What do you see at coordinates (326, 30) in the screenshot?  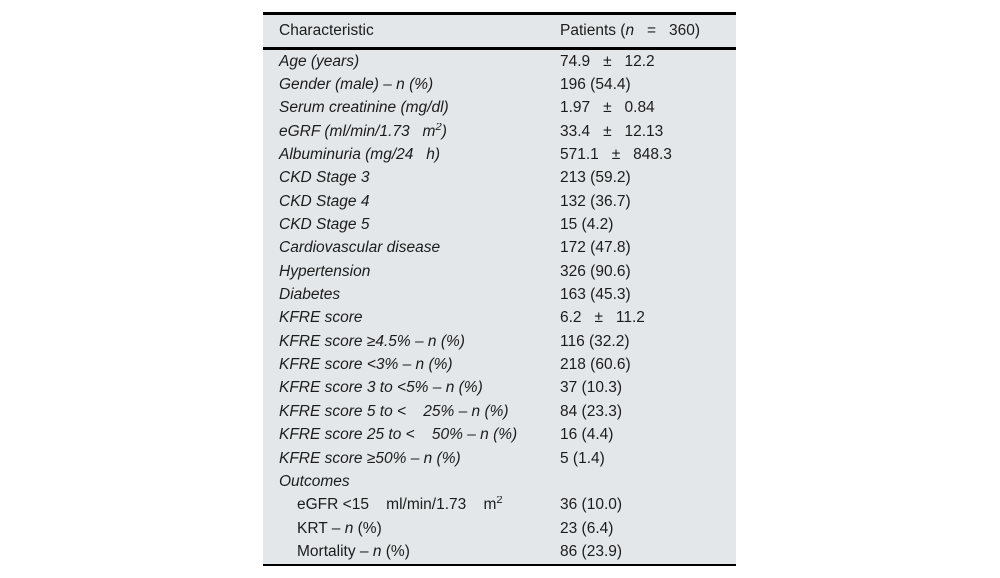 I see `column-header-characteristic: Characteristic` at bounding box center [326, 30].